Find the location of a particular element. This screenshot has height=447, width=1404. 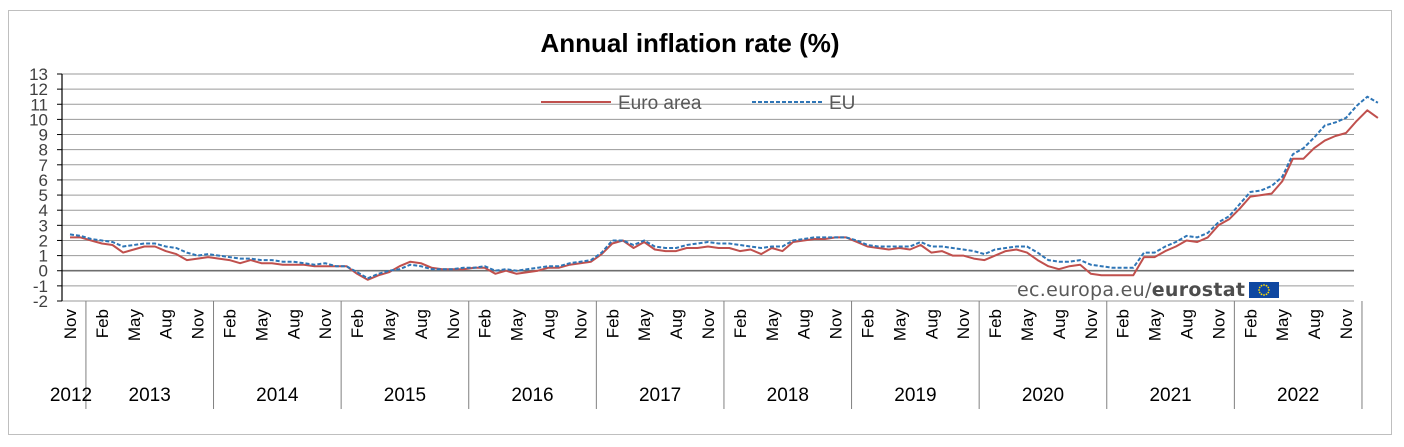

x-year-label: 2017 is located at coordinates (660, 395).